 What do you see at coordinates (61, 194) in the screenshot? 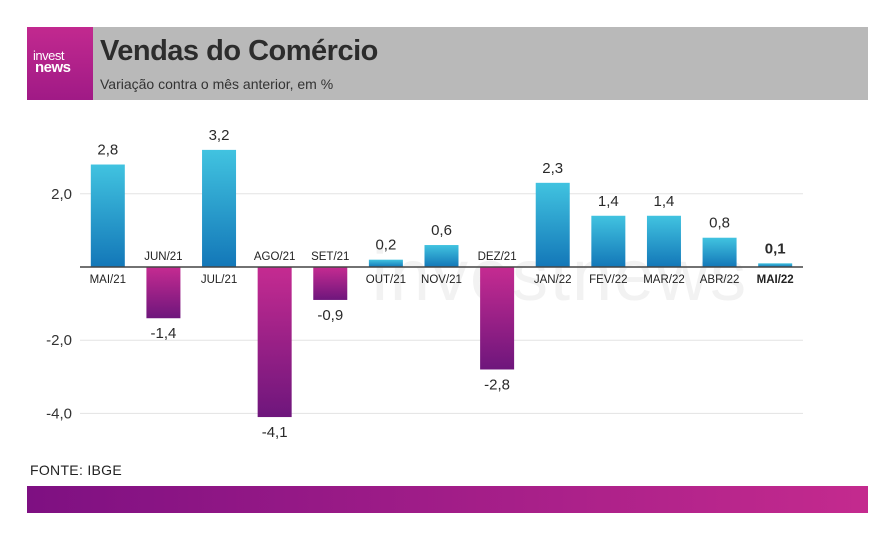
I see `y-tick-label: 2,0` at bounding box center [61, 194].